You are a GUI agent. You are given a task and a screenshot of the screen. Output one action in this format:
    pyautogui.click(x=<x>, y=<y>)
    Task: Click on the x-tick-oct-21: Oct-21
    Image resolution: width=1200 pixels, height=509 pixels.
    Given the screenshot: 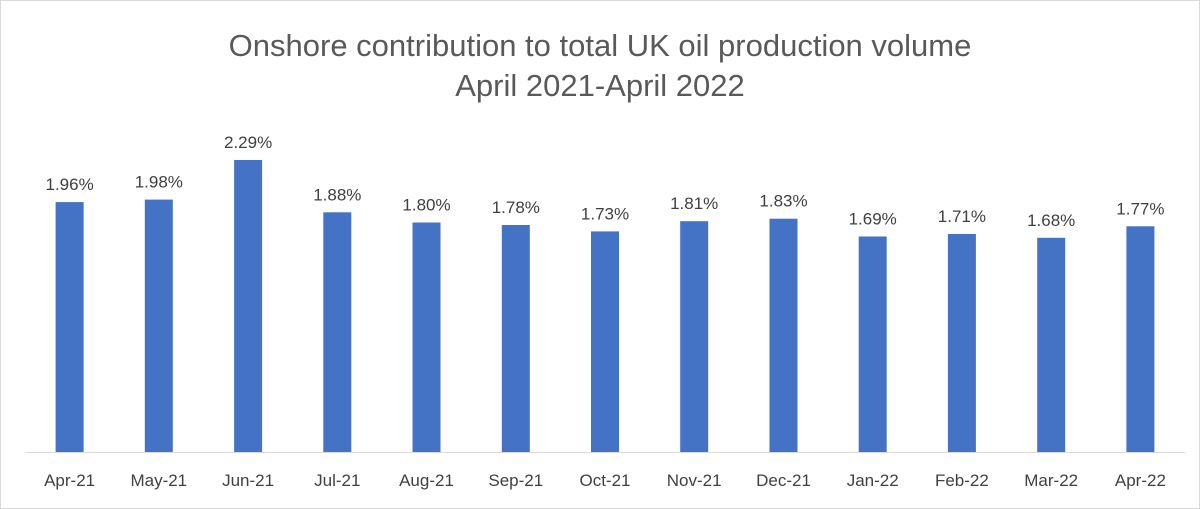 What is the action you would take?
    pyautogui.click(x=604, y=480)
    